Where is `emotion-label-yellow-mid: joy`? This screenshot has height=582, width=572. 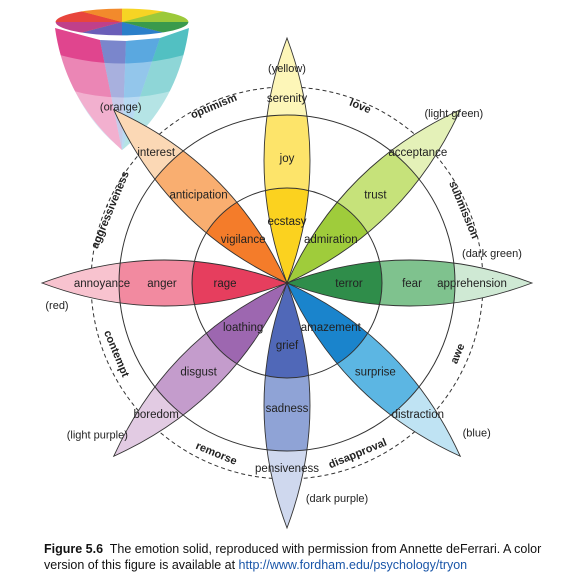
emotion-label-yellow-mid: joy is located at coordinates (287, 159).